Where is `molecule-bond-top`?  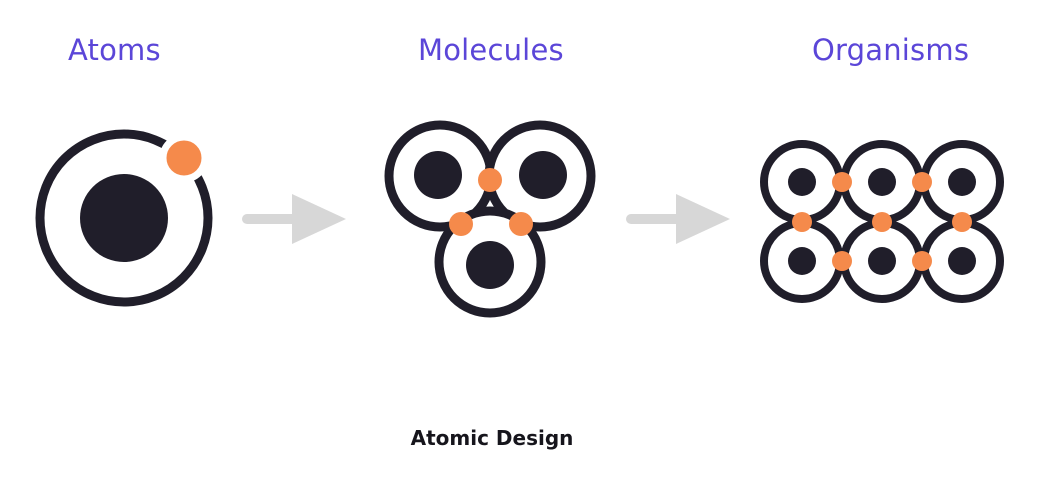
molecule-bond-top is located at coordinates (490, 180).